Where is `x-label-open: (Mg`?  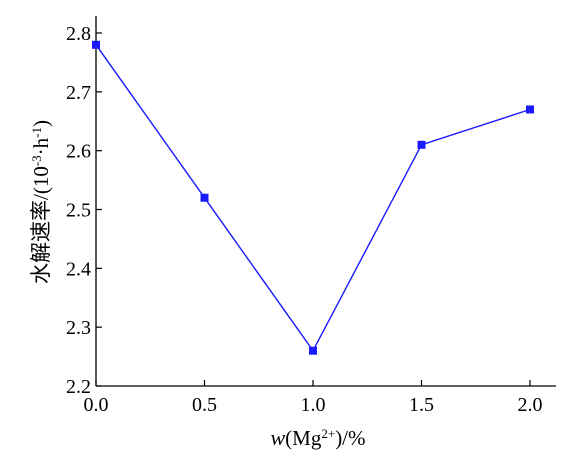
x-label-open: (Mg is located at coordinates (303, 438).